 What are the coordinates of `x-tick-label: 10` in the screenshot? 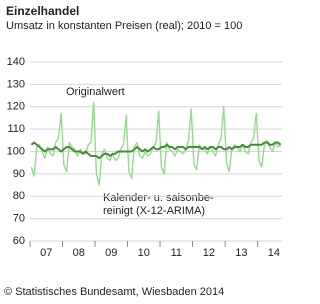 It's located at (144, 253).